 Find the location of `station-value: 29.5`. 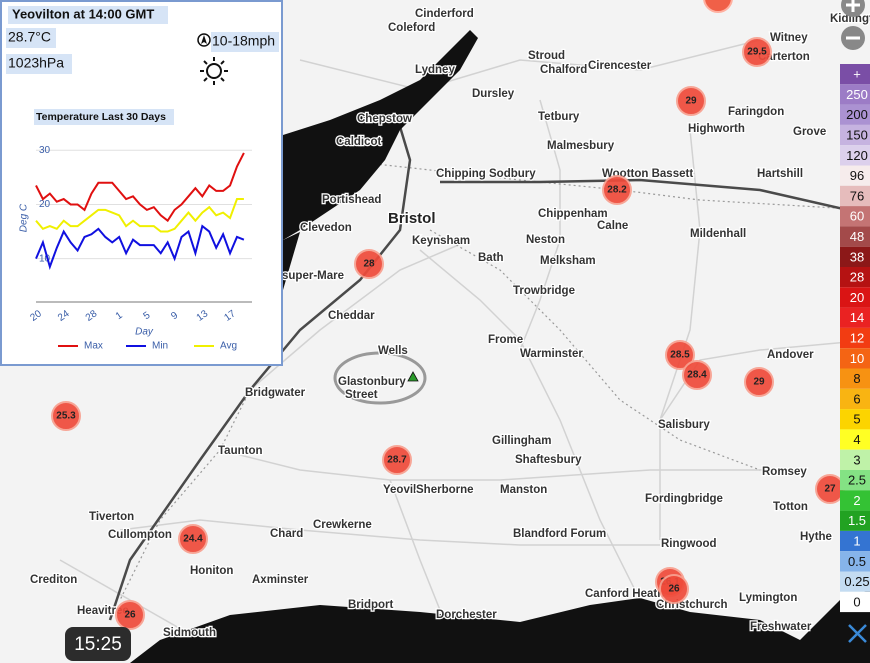

station-value: 29.5 is located at coordinates (757, 52).